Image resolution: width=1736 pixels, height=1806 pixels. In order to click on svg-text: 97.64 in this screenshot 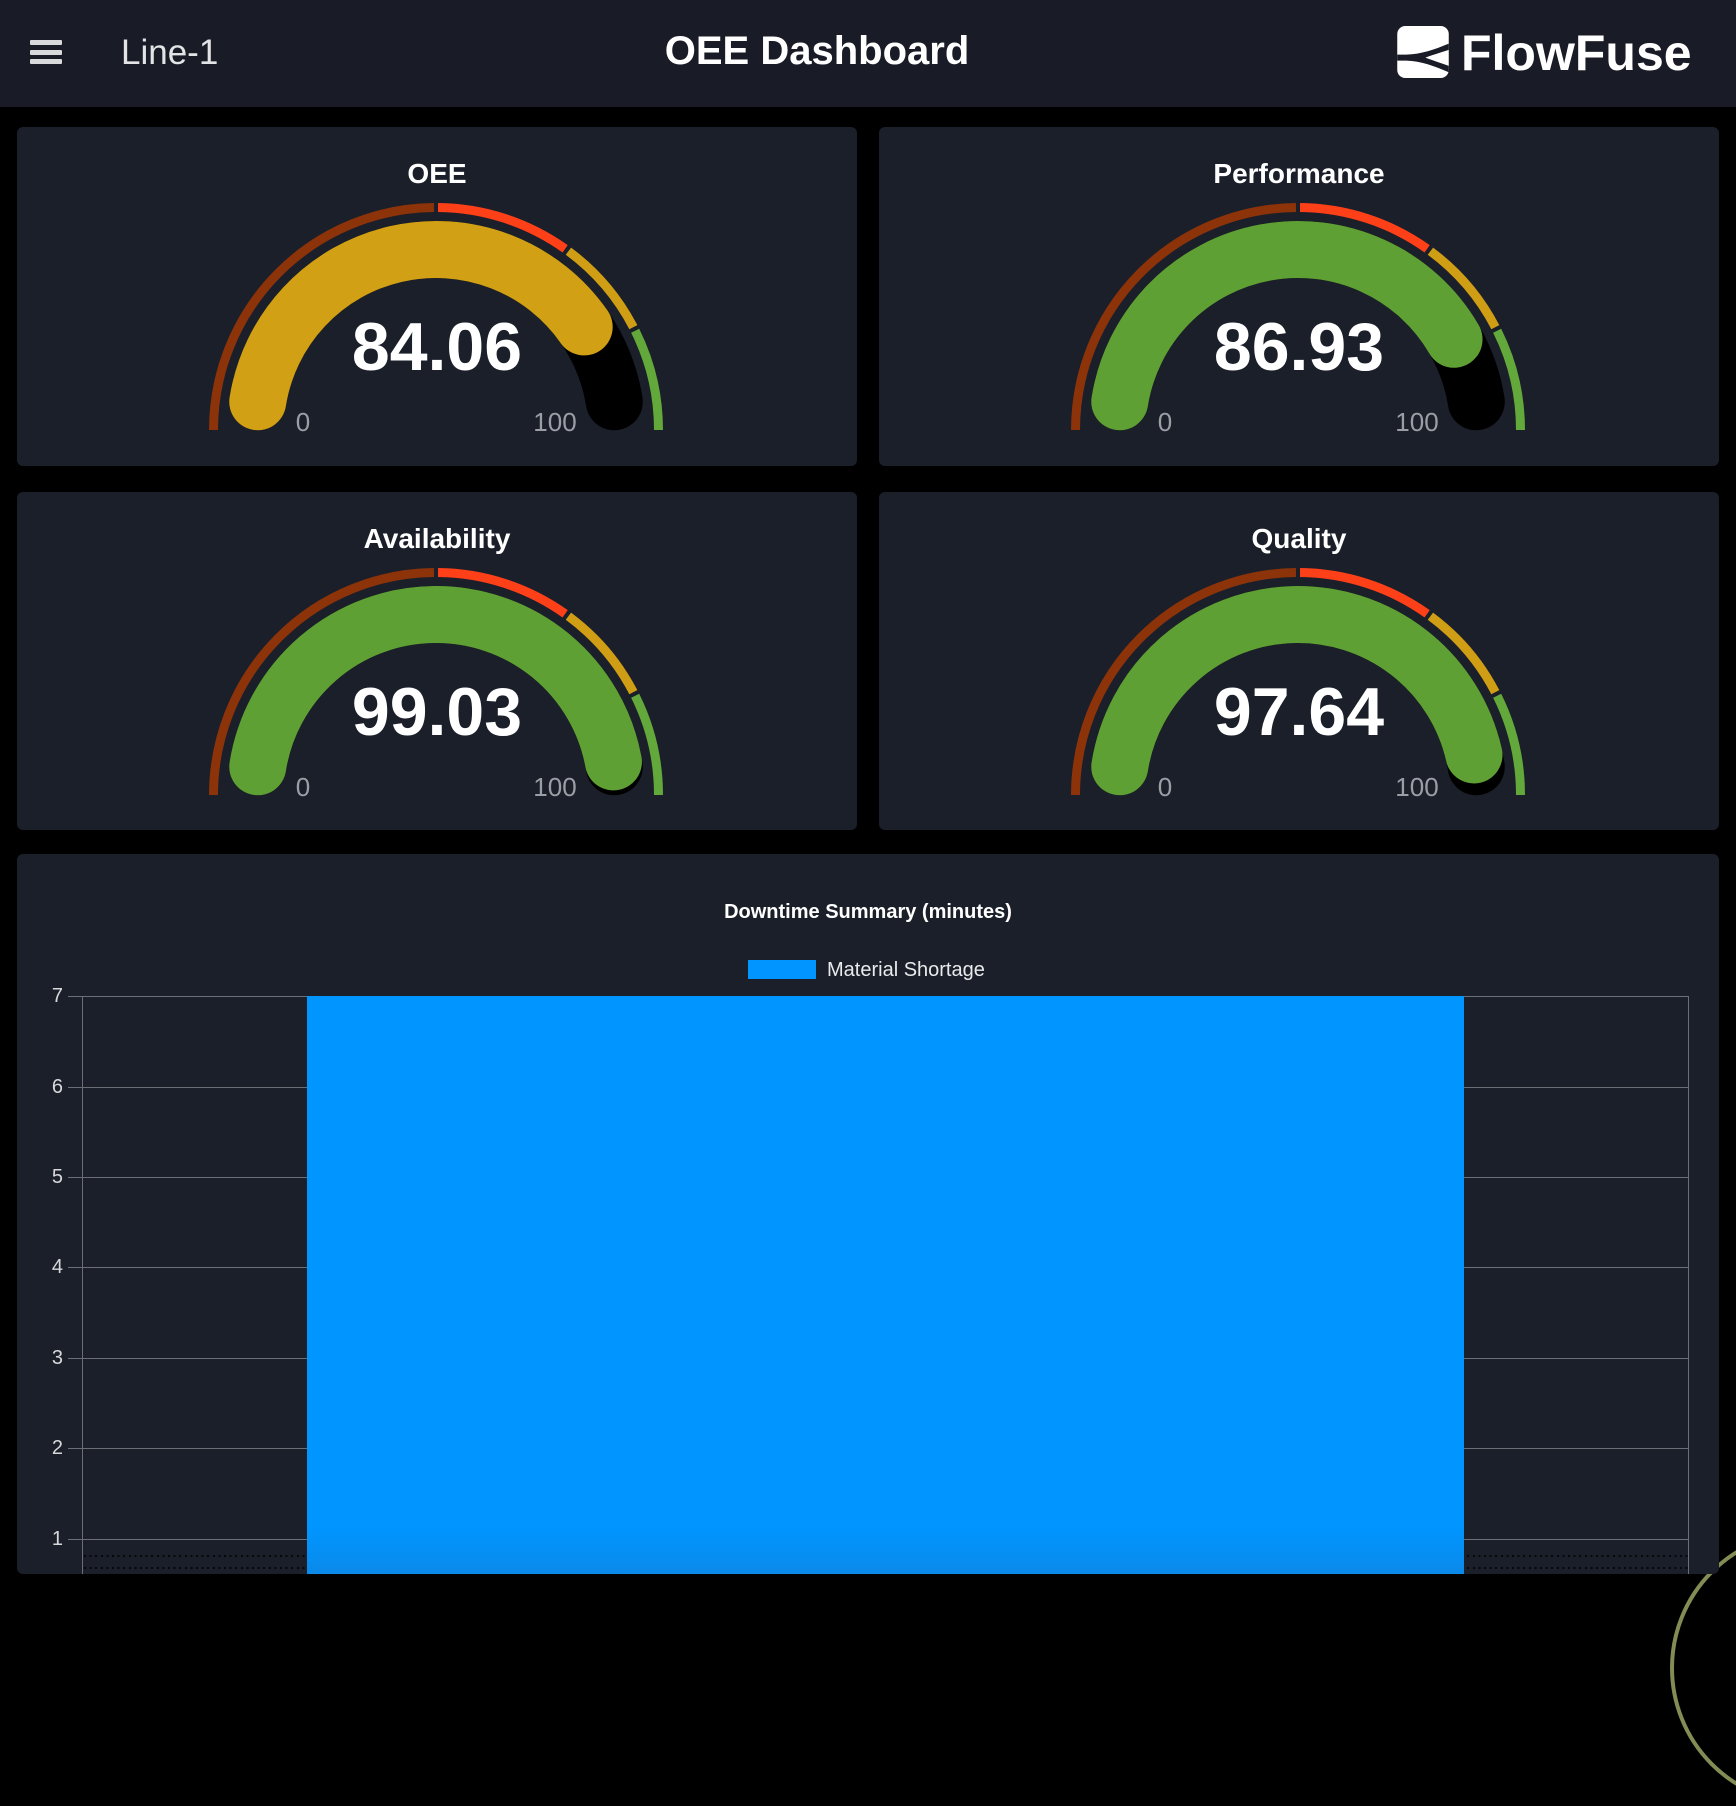, I will do `click(1299, 712)`.